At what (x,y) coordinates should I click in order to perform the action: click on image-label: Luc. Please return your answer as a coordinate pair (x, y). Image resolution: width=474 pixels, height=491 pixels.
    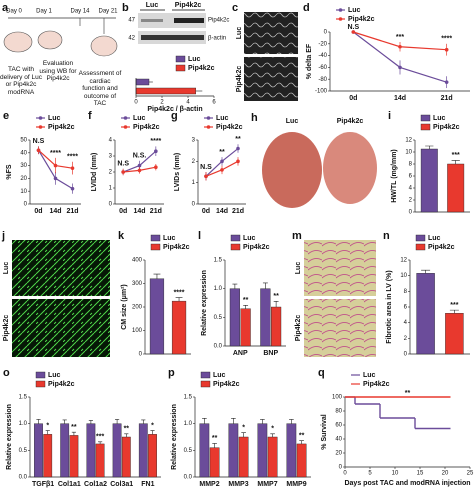
    Looking at the image, I should click on (6, 268).